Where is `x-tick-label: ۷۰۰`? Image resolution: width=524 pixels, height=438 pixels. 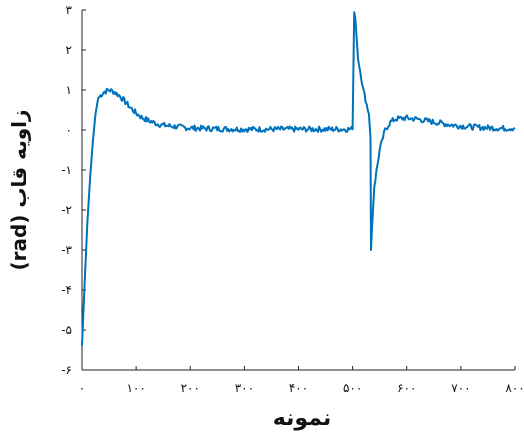
x-tick-label: ۷۰۰ is located at coordinates (460, 388).